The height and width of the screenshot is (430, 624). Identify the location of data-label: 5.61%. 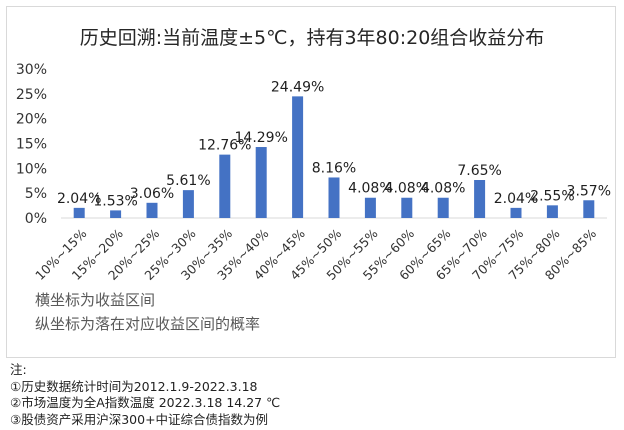
(188, 181).